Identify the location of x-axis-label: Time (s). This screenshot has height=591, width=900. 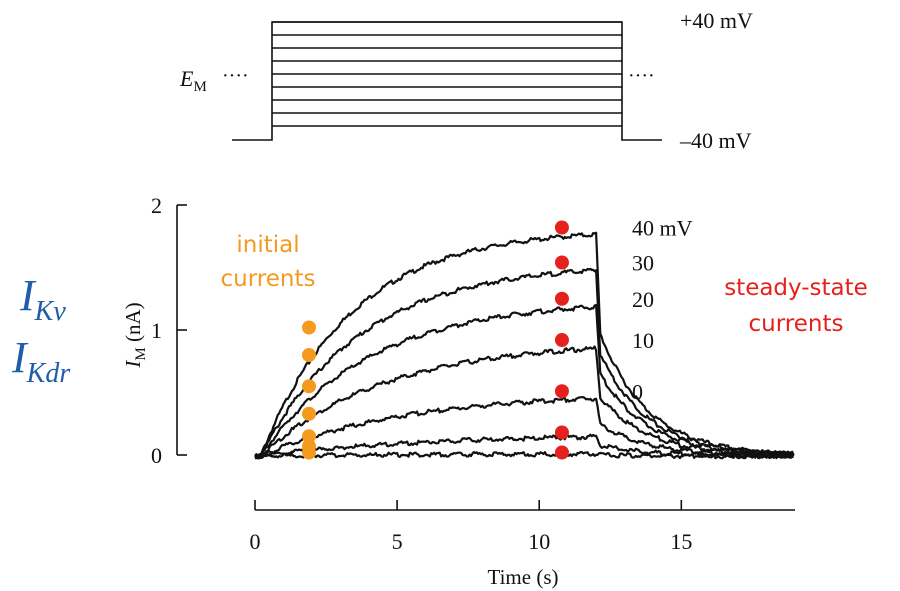
(523, 577).